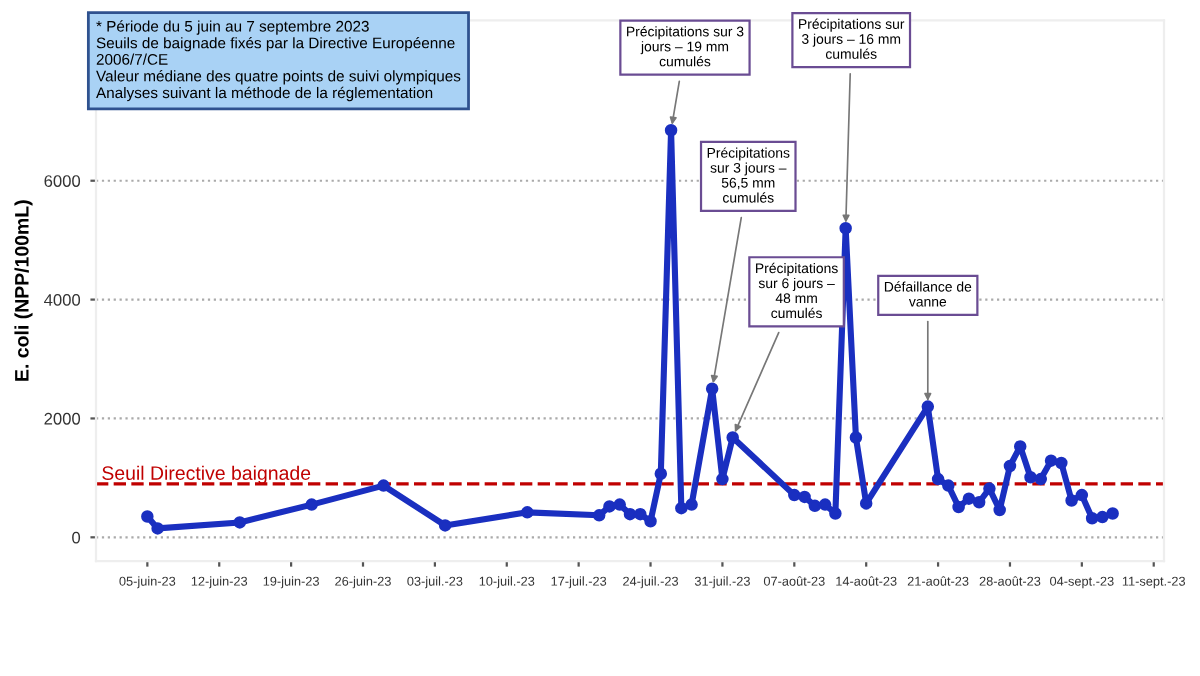 This screenshot has width=1200, height=676. Describe the element at coordinates (62, 181) in the screenshot. I see `y-tick-label: 6000` at that location.